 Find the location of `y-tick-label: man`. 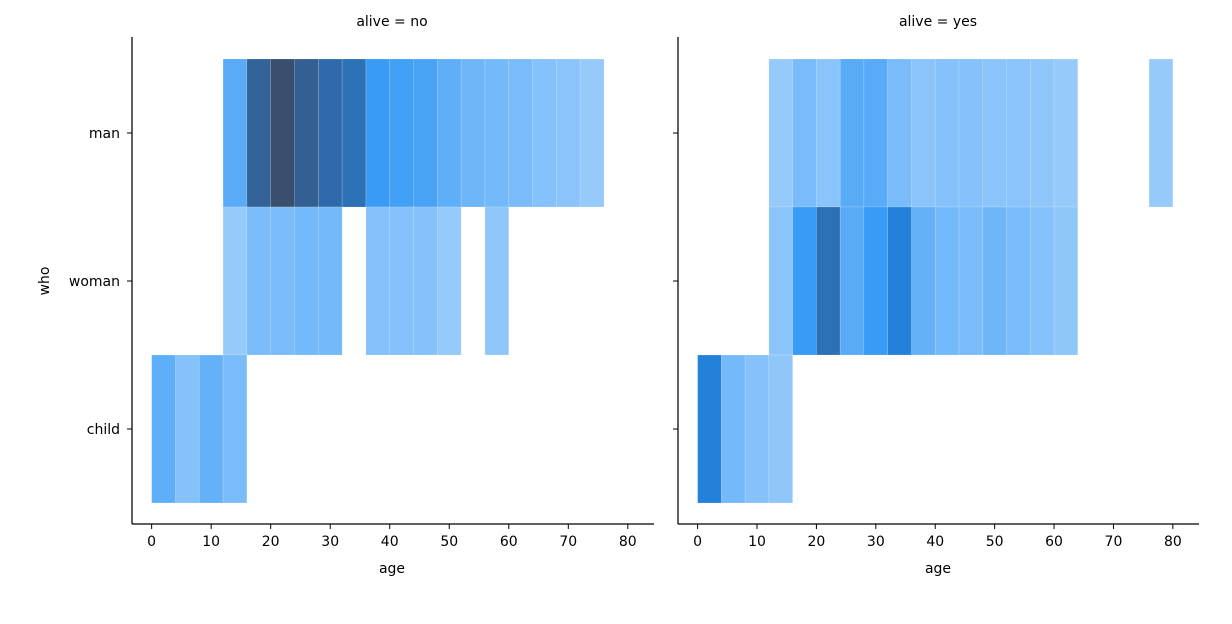

y-tick-label: man is located at coordinates (104, 134).